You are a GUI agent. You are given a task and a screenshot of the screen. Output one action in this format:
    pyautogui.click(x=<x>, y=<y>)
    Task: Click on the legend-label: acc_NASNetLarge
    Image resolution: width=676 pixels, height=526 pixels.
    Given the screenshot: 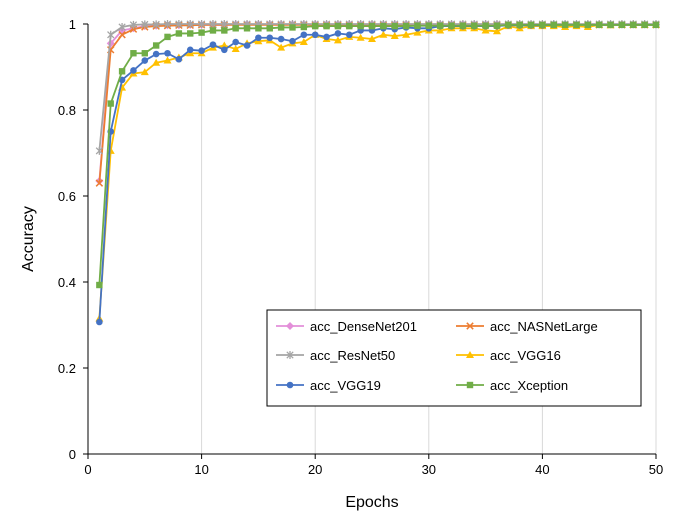 What is the action you would take?
    pyautogui.click(x=544, y=326)
    